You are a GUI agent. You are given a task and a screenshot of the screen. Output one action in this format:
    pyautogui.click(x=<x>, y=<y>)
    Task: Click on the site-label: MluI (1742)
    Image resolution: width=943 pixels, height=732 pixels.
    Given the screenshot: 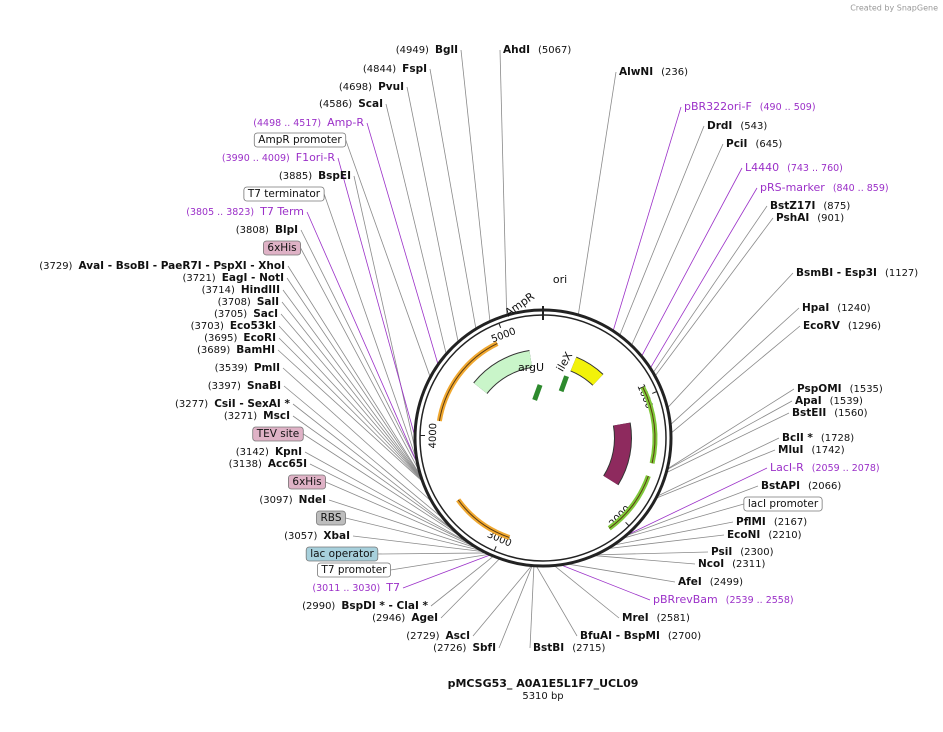 What is the action you would take?
    pyautogui.click(x=811, y=450)
    